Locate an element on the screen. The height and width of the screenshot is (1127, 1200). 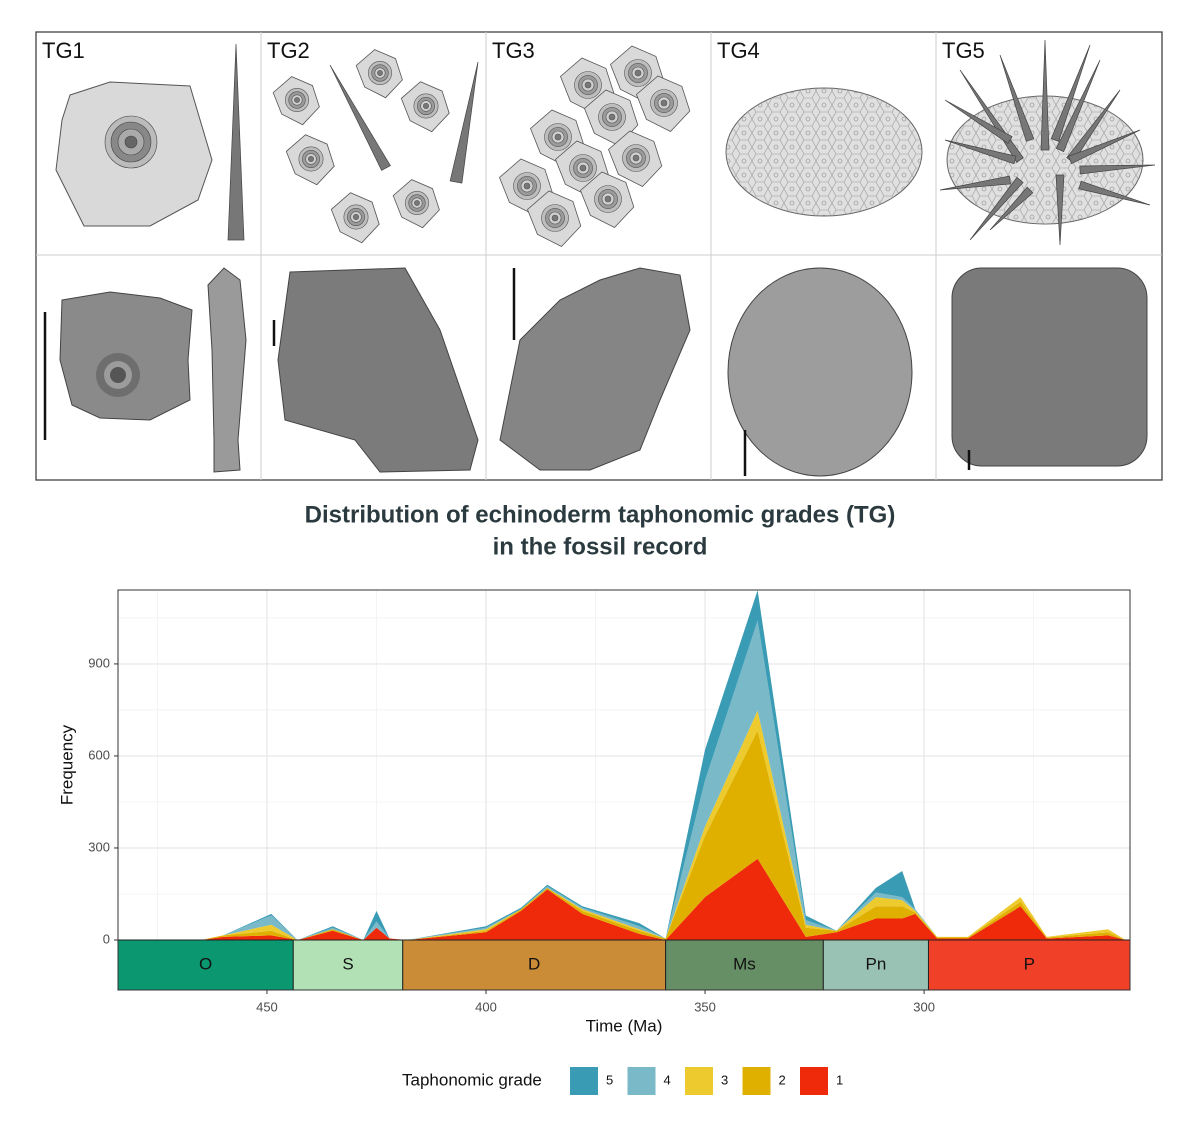
panel-label: TG2 is located at coordinates (288, 50).